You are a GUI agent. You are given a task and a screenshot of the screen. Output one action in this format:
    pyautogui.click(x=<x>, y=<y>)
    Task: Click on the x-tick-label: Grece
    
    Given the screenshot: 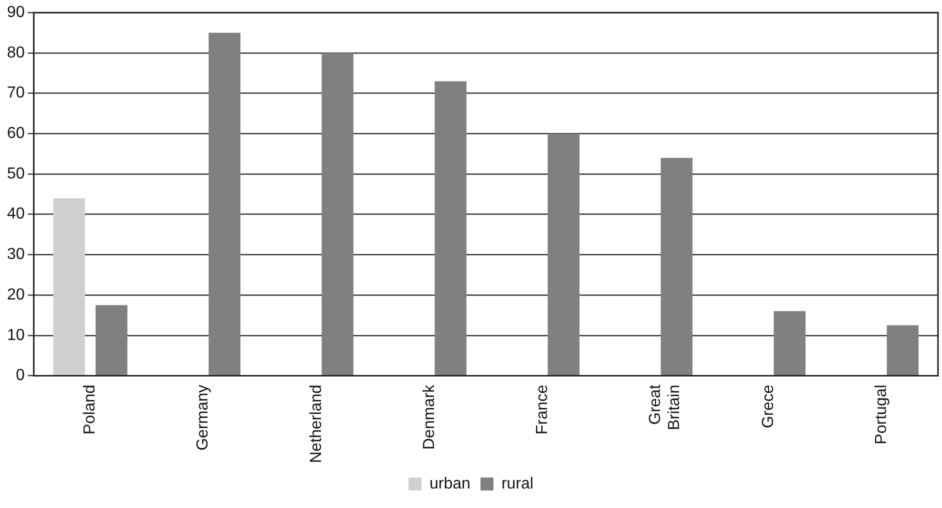 What is the action you would take?
    pyautogui.click(x=768, y=406)
    